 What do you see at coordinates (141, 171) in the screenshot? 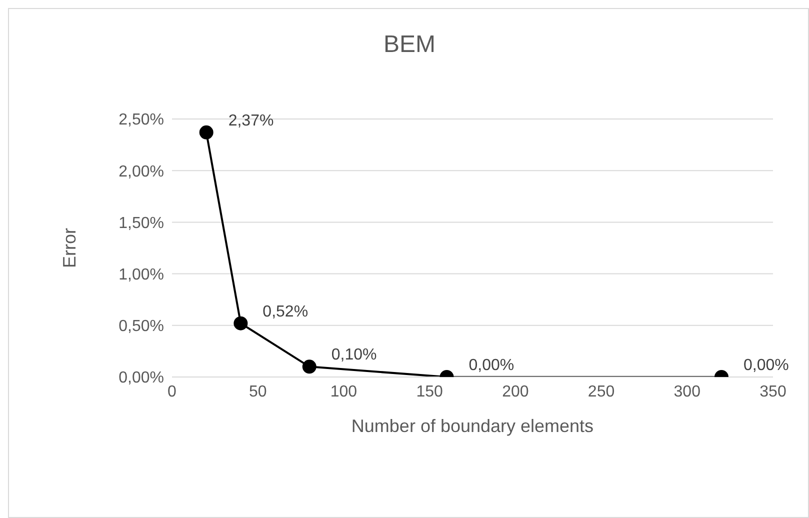
I see `y-tick-label: 2,00%` at bounding box center [141, 171].